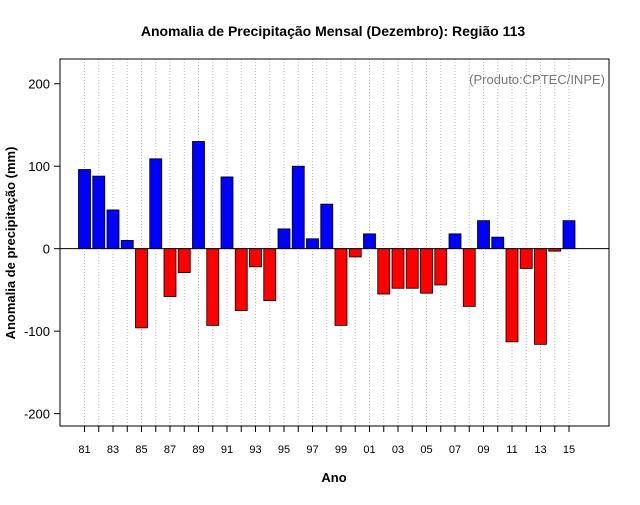 The image size is (640, 505). What do you see at coordinates (312, 244) in the screenshot?
I see `bar-1997` at bounding box center [312, 244].